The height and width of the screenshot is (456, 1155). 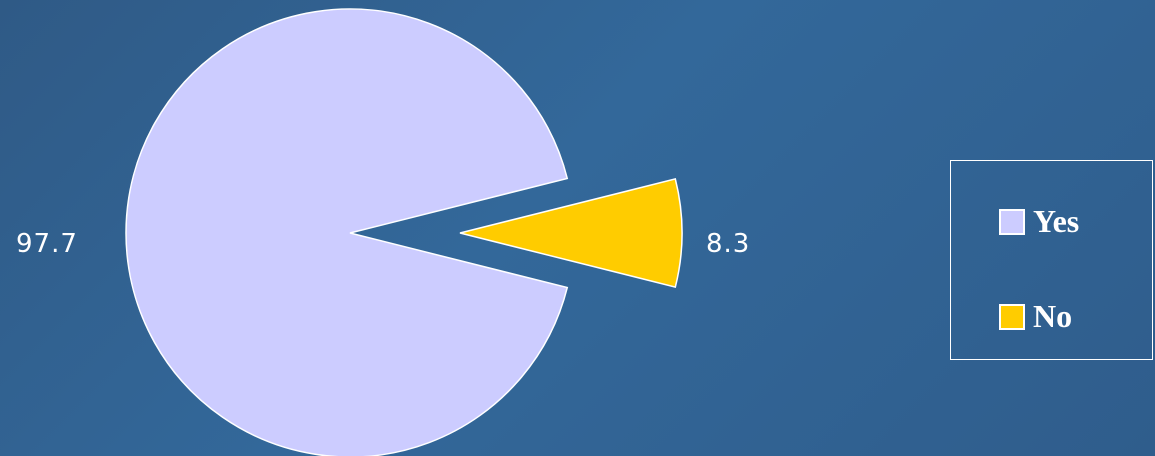 I want to click on legend: Yes No, so click(x=1051, y=260).